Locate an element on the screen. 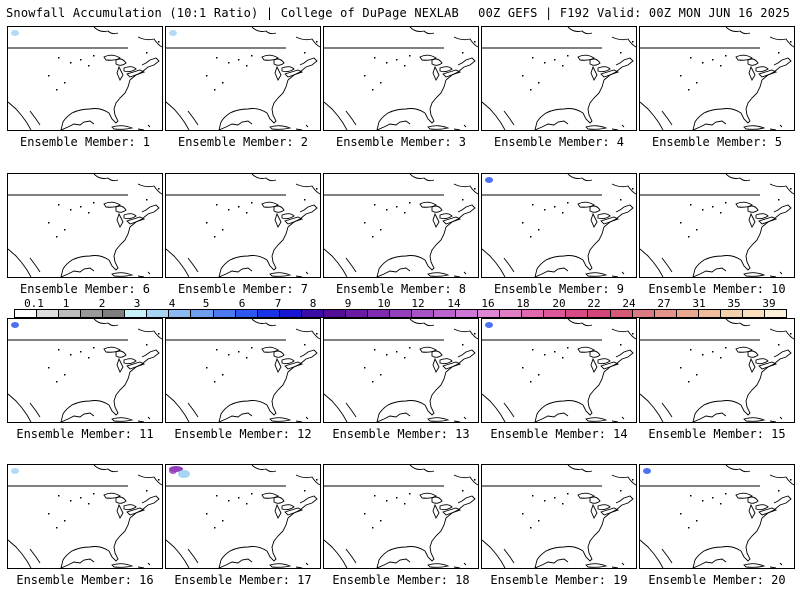 This screenshot has height=600, width=800. member-label-4: Ensemble Member: 4 is located at coordinates (559, 142).